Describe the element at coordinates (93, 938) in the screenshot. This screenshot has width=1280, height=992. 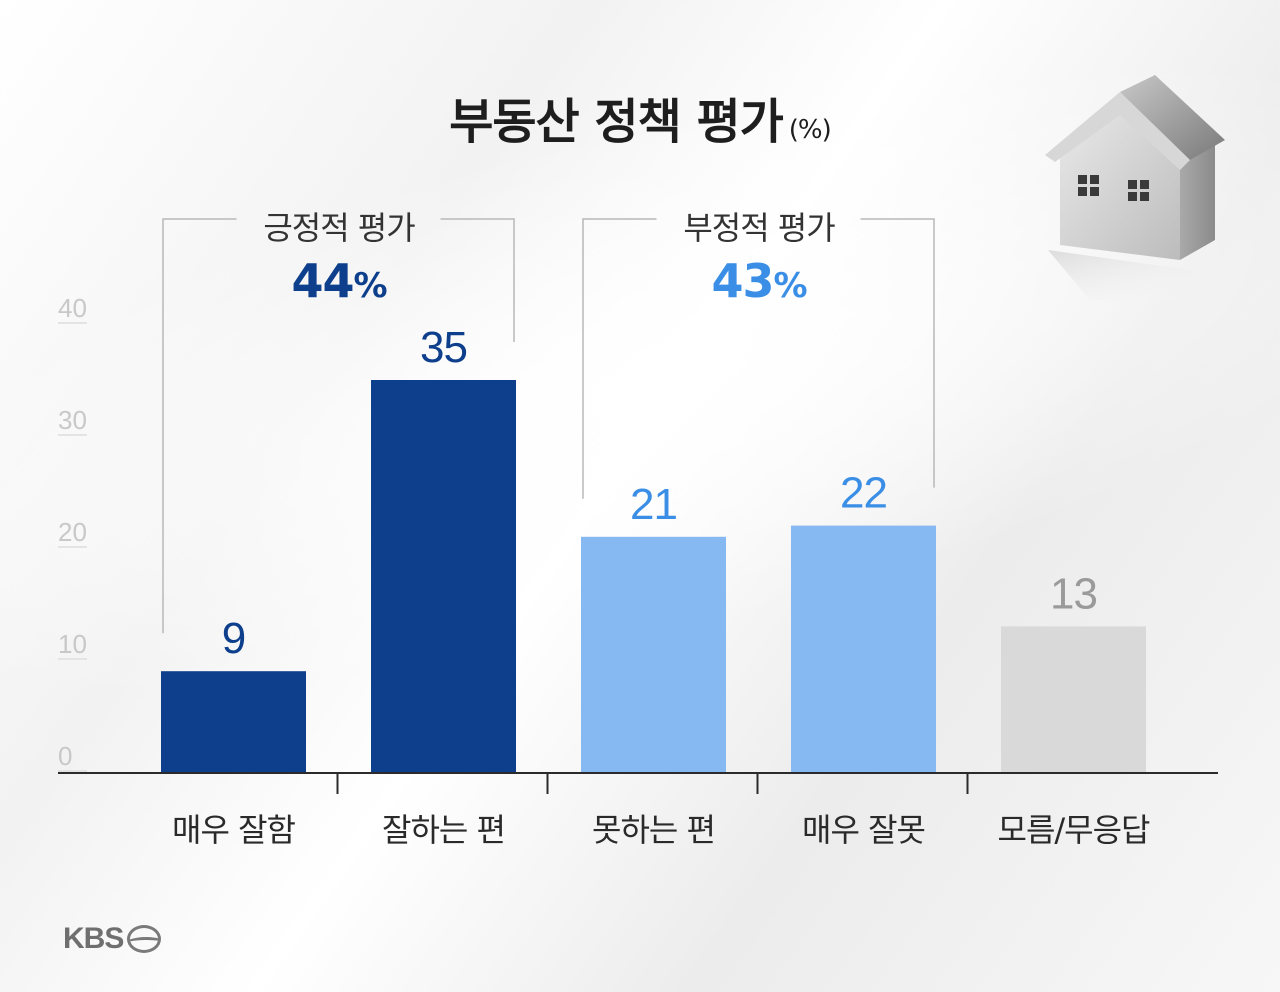
I see `kbs-logo-text: KBS` at that location.